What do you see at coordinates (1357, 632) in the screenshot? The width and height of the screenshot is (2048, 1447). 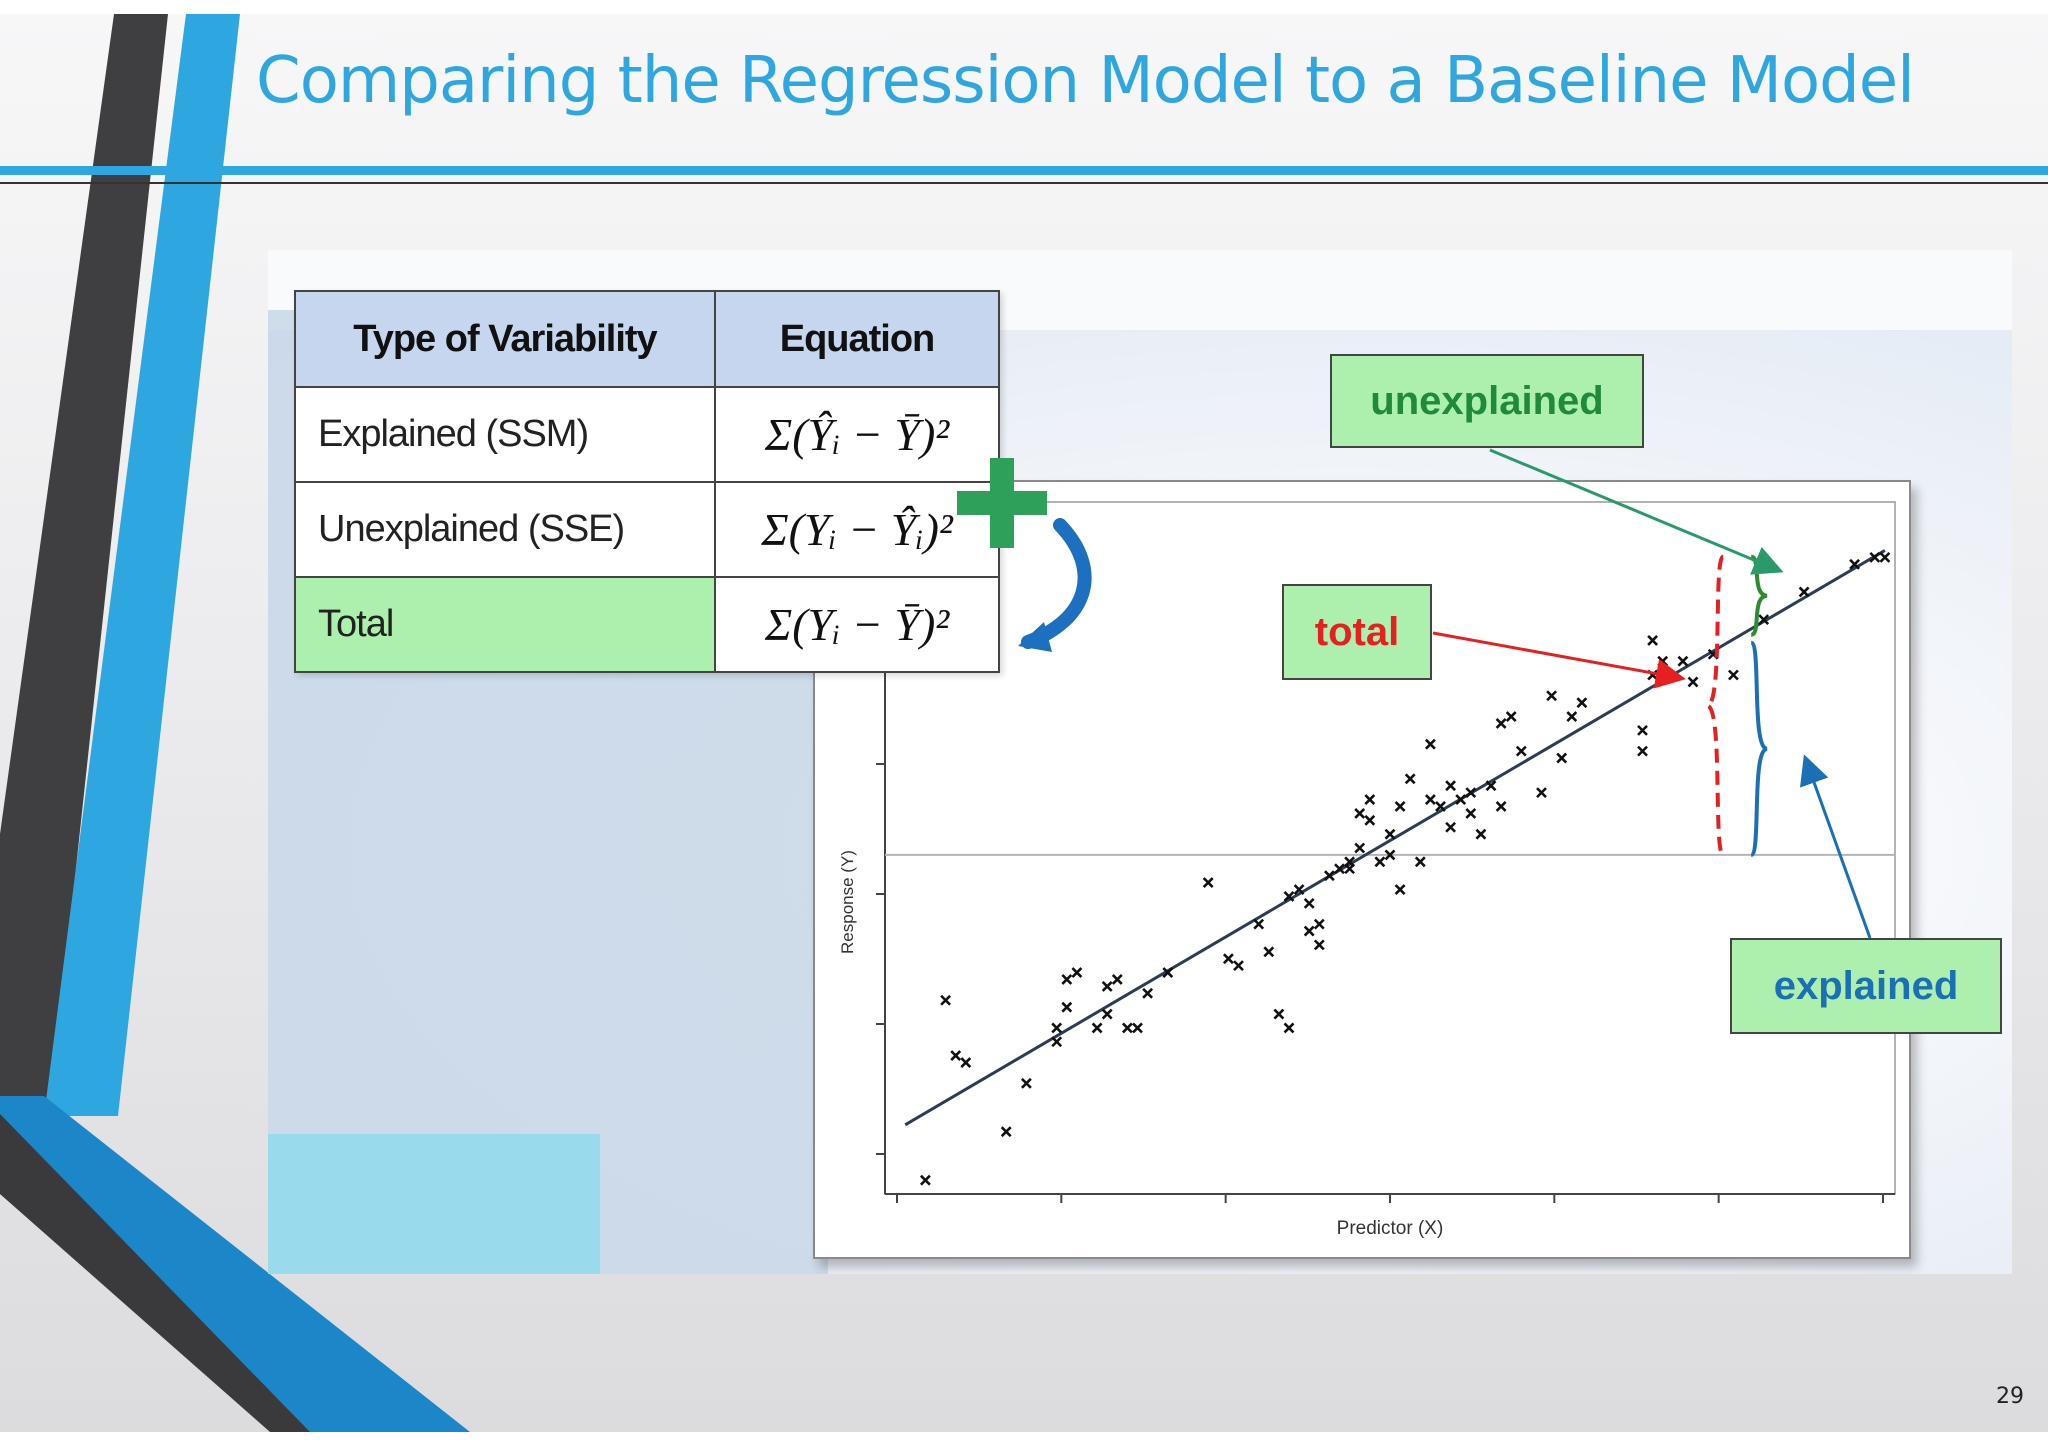 I see `callout-total: total` at bounding box center [1357, 632].